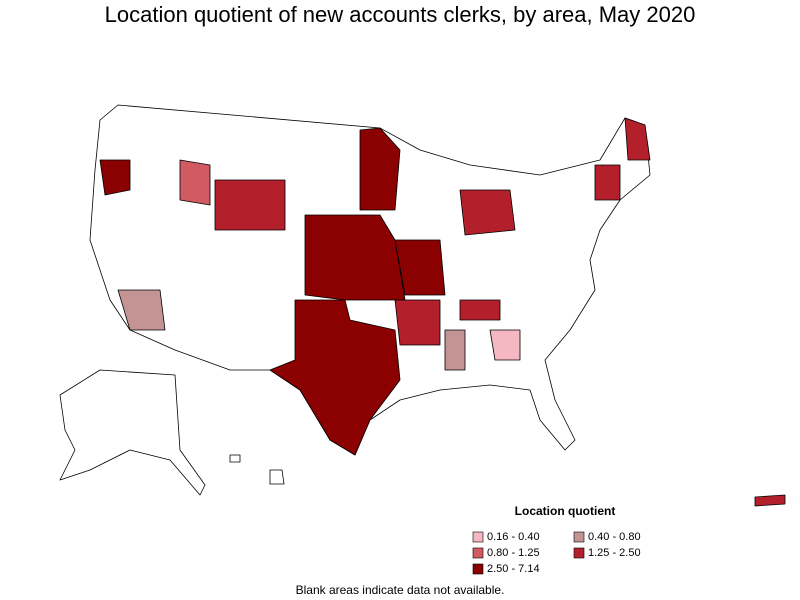 The height and width of the screenshot is (600, 800). I want to click on region-georgia, so click(505, 345).